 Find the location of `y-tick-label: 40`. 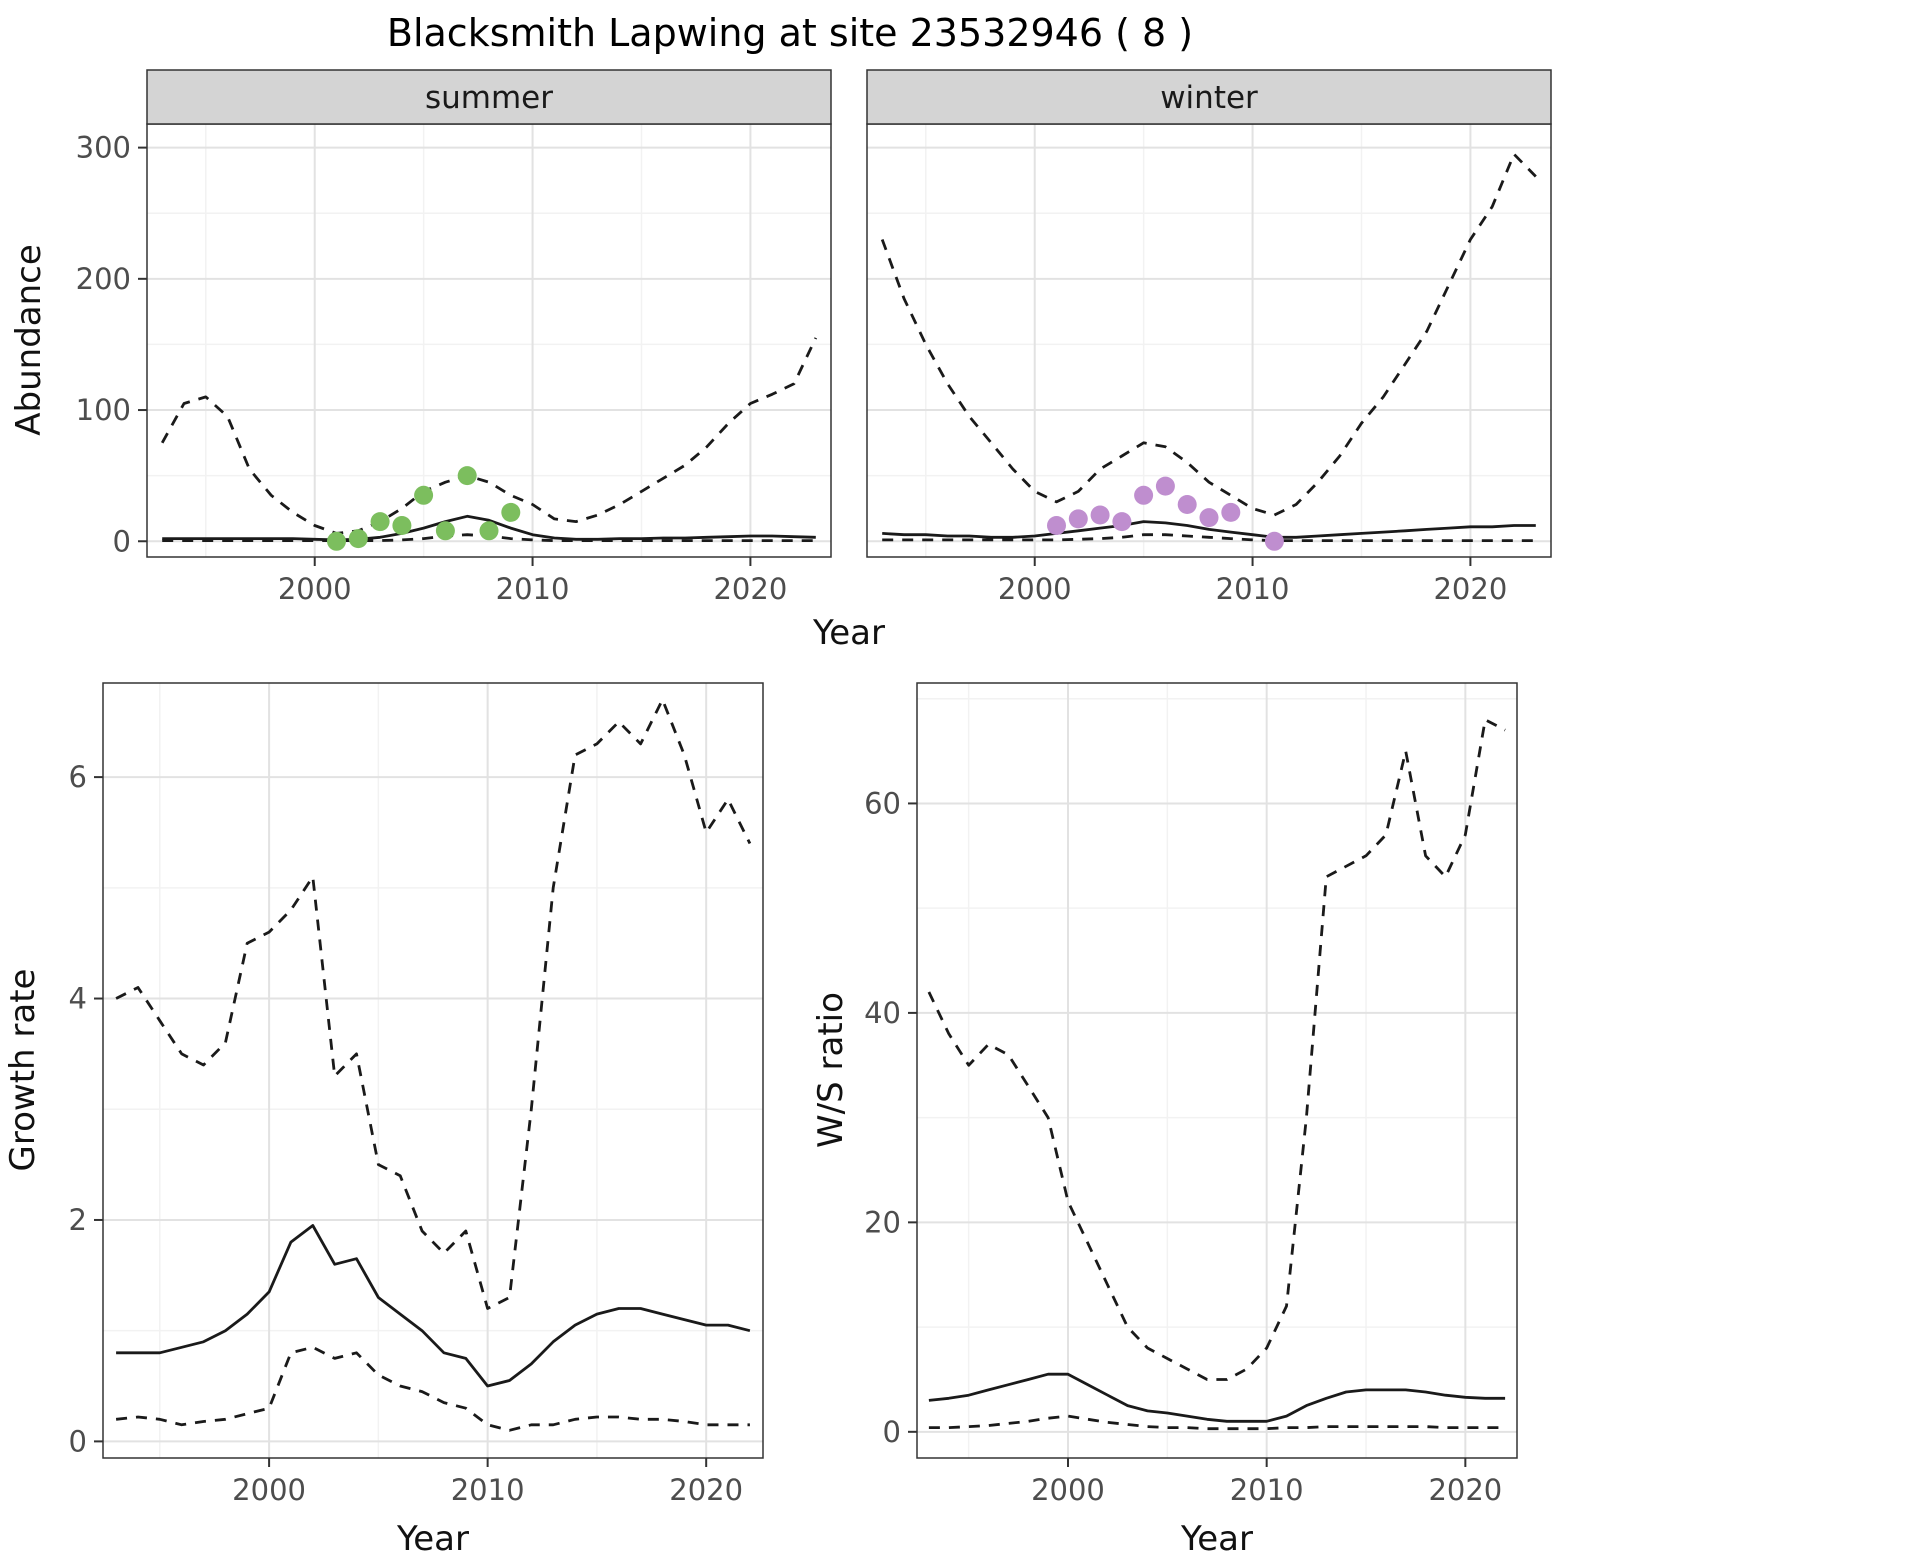

y-tick-label: 40 is located at coordinates (882, 1013).